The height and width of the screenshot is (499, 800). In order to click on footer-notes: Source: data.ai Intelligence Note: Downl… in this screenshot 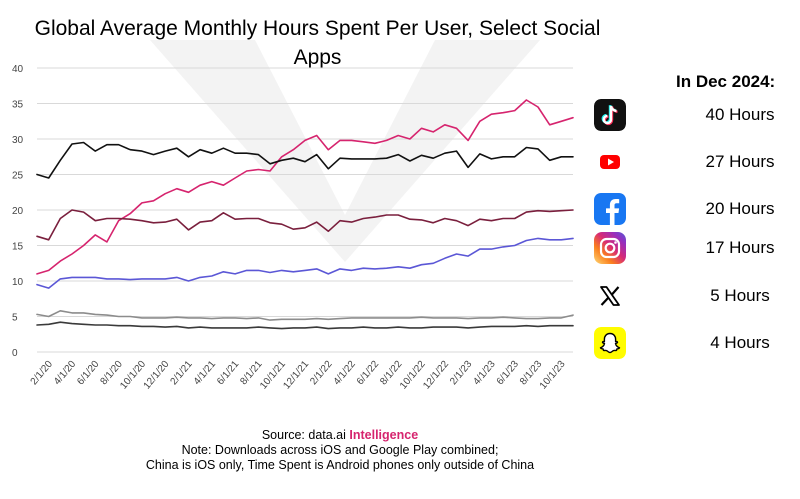, I will do `click(340, 450)`.